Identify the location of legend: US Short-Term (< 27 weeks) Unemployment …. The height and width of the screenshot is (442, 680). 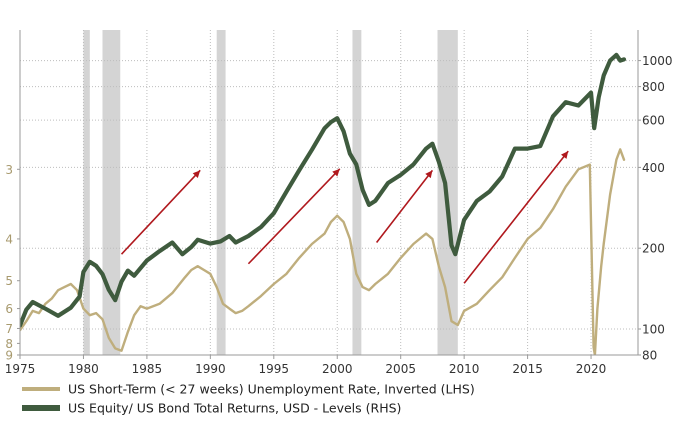
(248, 399).